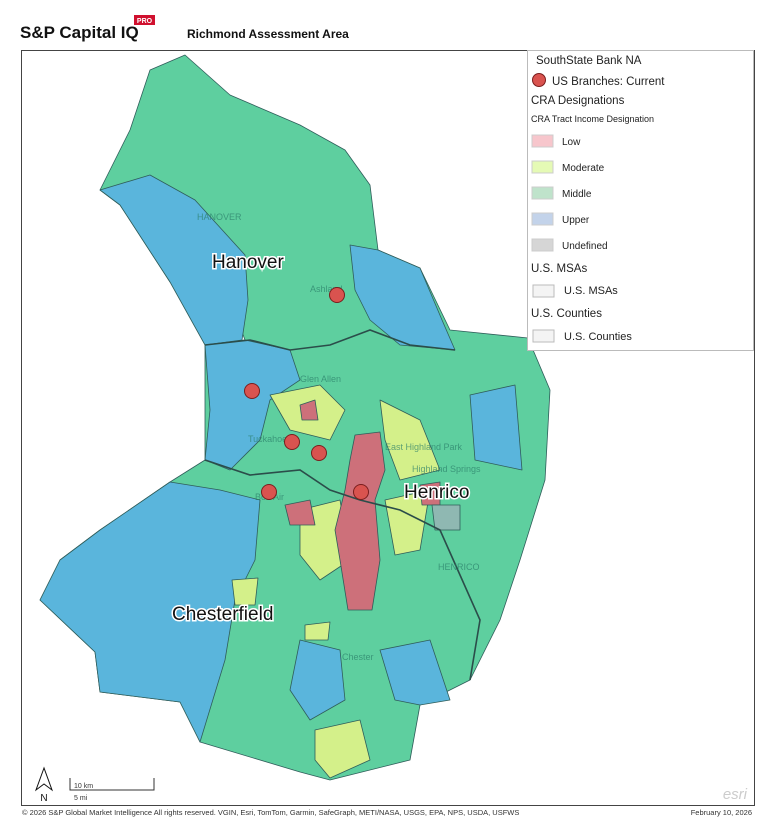  I want to click on legend-box, so click(640, 200).